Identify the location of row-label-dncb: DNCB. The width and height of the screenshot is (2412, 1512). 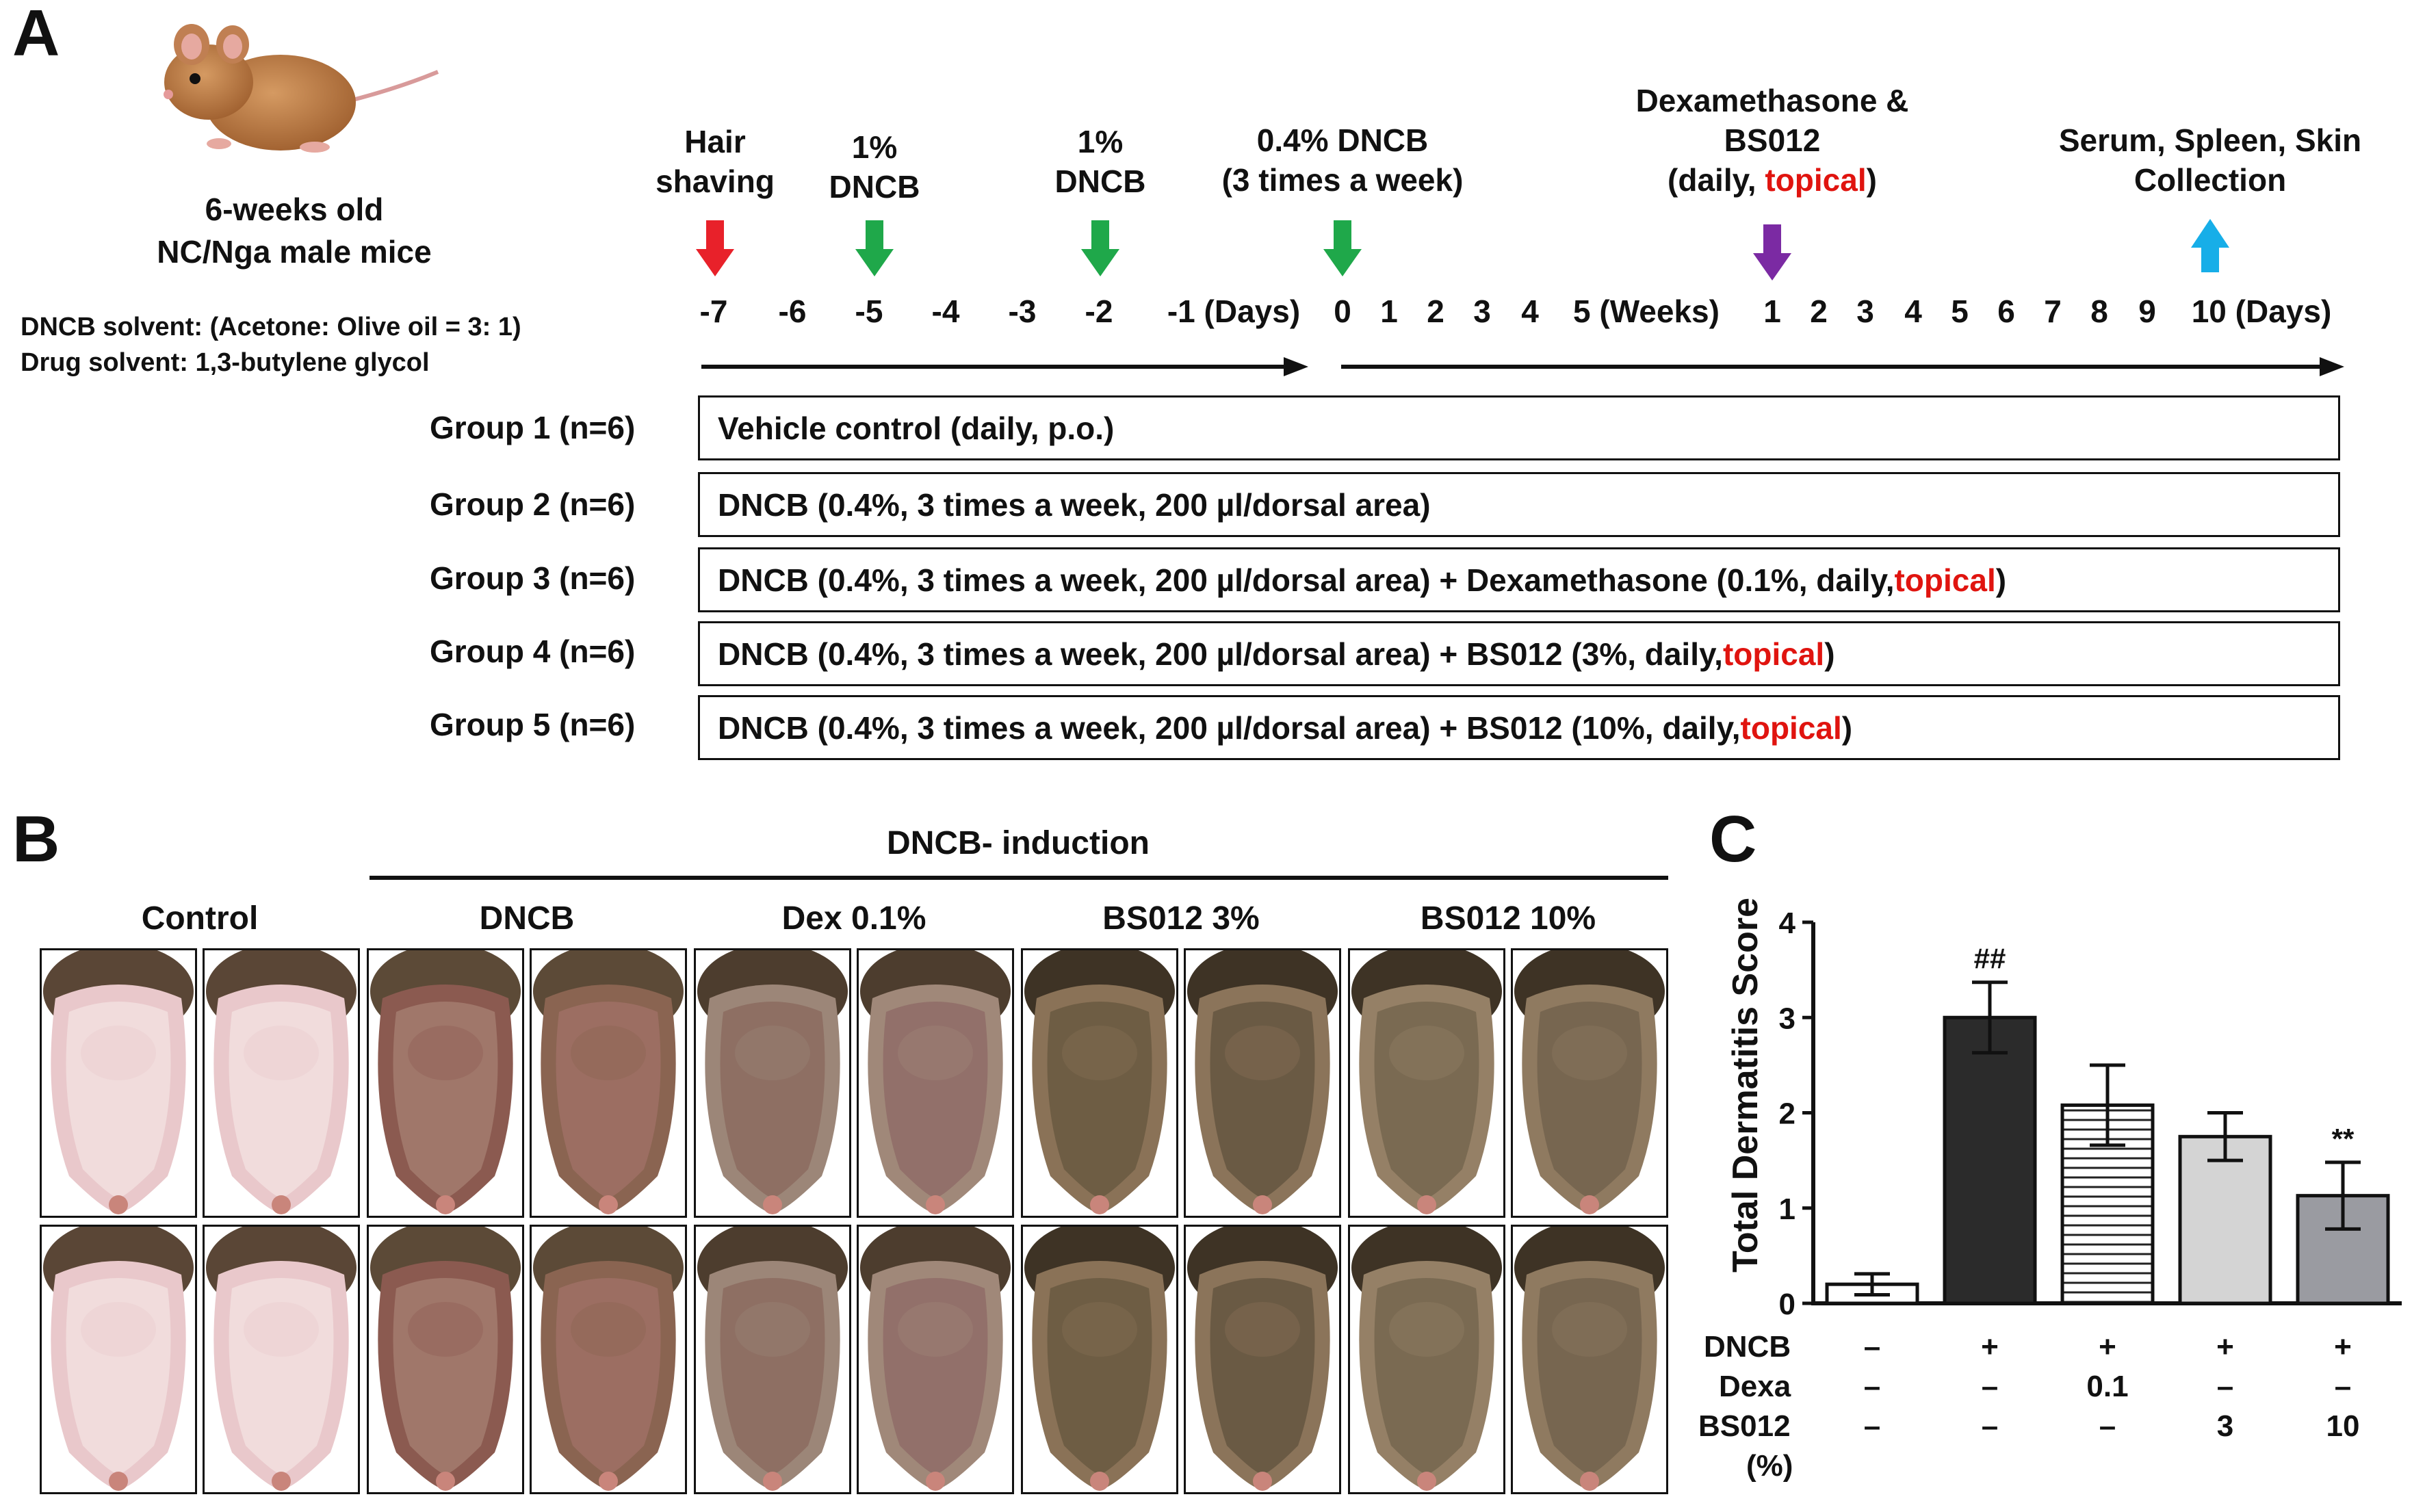
(1748, 1347).